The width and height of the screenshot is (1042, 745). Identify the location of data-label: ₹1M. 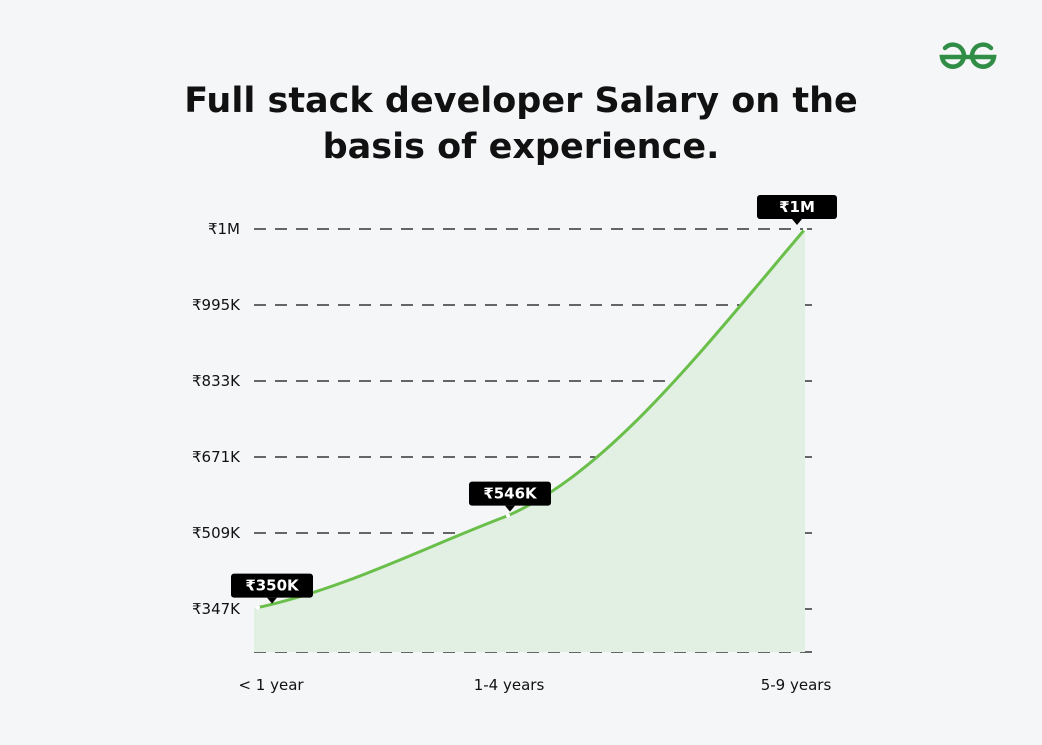
(797, 213).